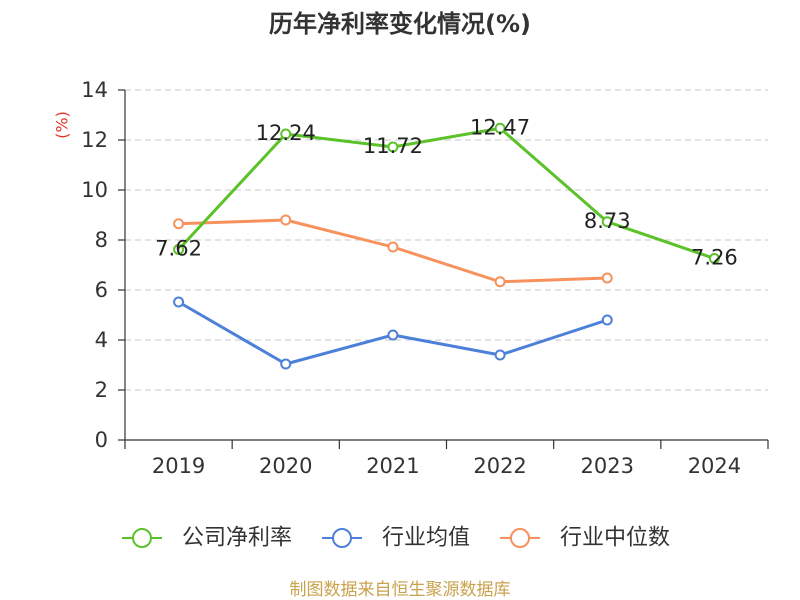  Describe the element at coordinates (62, 125) in the screenshot. I see `y-axis-label: (%)` at that location.